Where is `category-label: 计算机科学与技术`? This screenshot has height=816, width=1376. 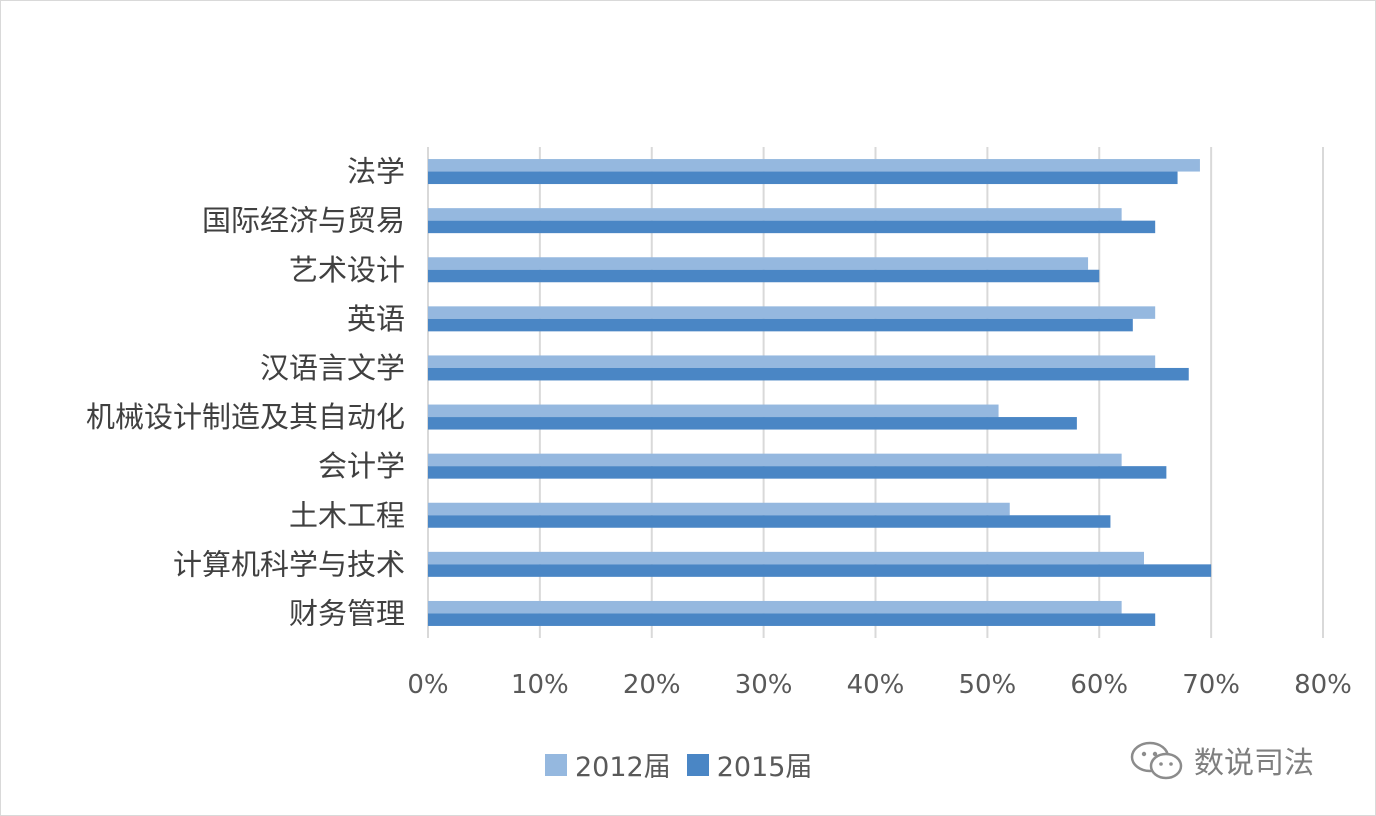
category-label: 计算机科学与技术 is located at coordinates (289, 564).